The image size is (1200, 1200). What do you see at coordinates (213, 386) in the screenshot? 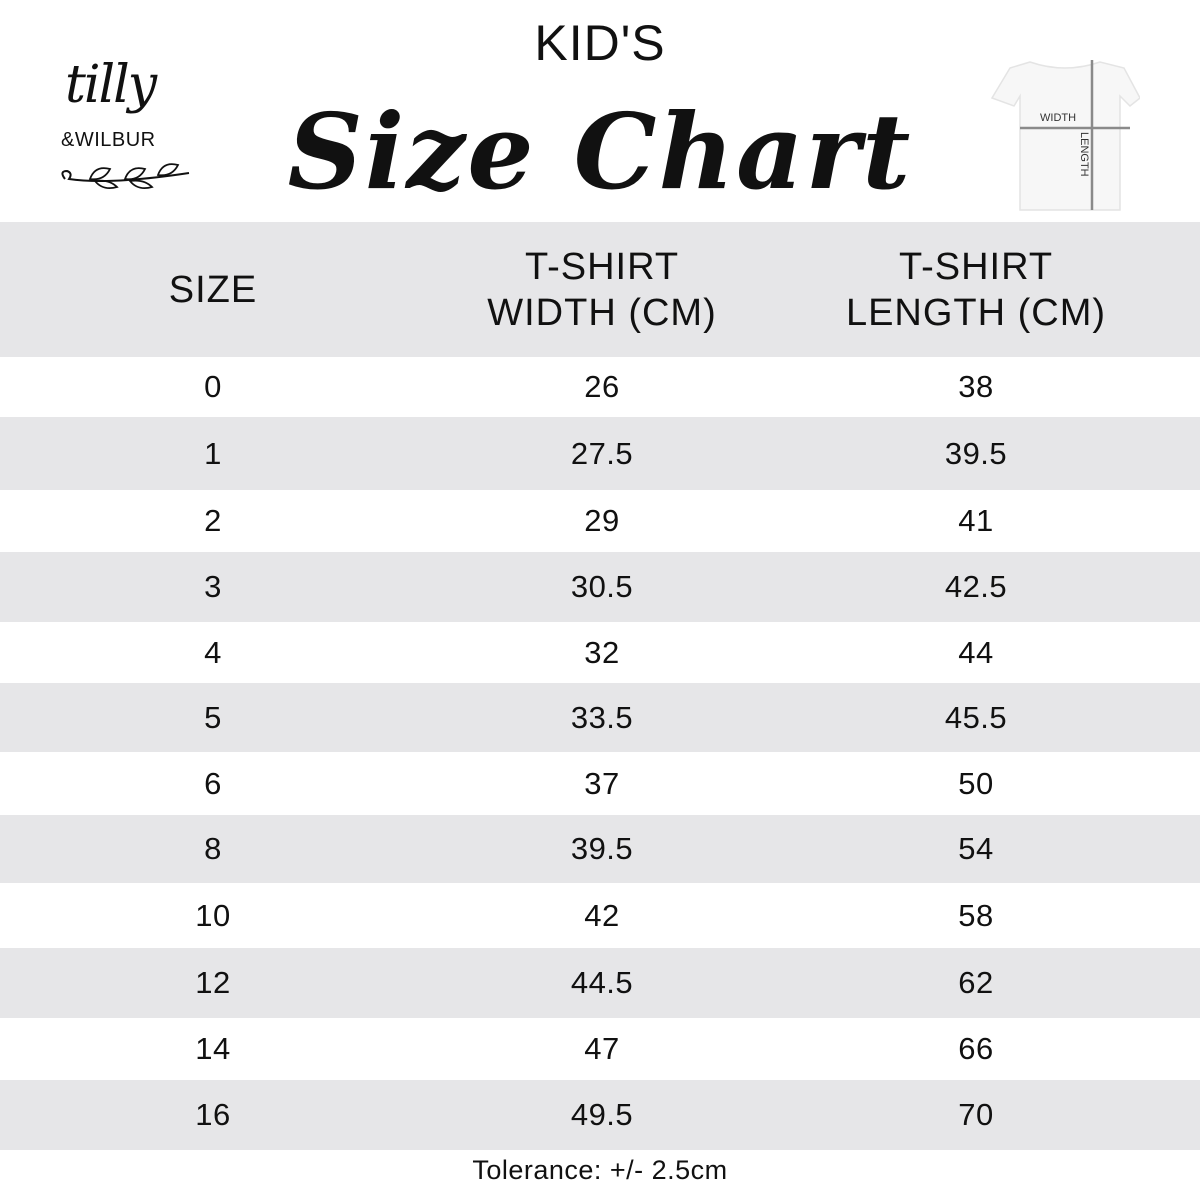
I see `cell-size: 0` at bounding box center [213, 386].